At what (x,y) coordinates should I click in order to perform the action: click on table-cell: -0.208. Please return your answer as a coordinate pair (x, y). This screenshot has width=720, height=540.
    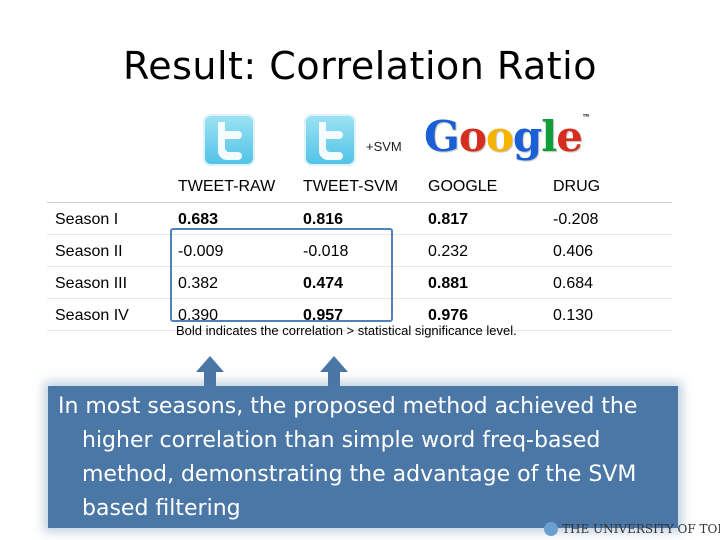
    Looking at the image, I should click on (608, 220).